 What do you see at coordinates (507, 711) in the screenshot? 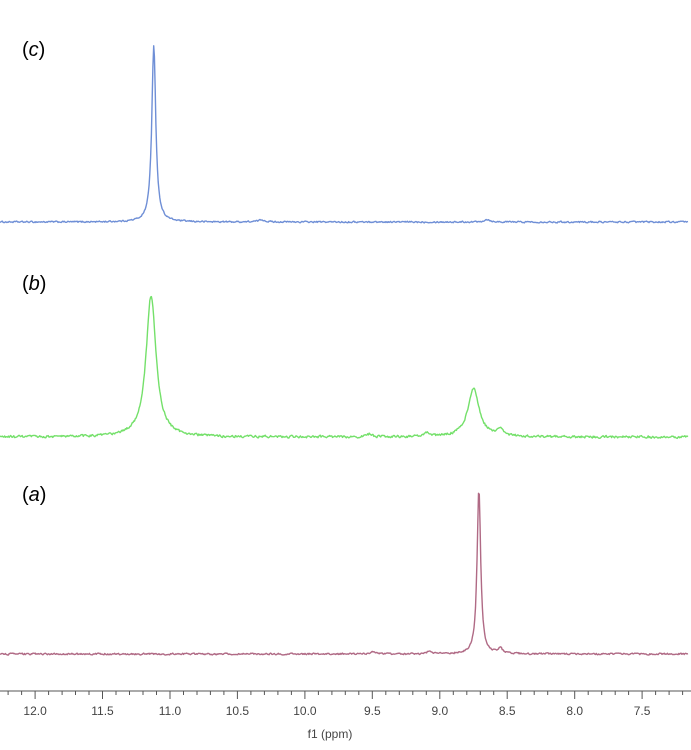
I see `x-tick-label: 8.5` at bounding box center [507, 711].